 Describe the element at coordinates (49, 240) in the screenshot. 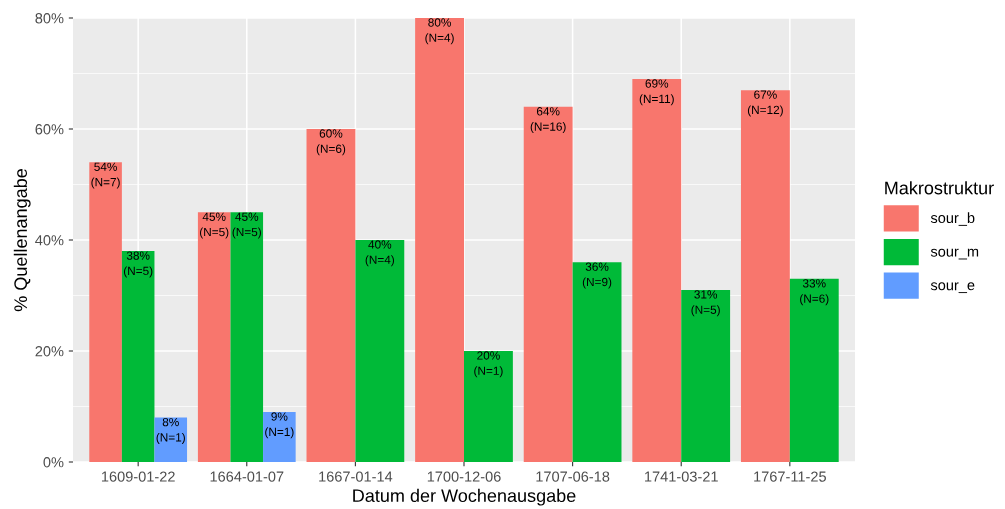

I see `y-tick-label: 40%` at that location.